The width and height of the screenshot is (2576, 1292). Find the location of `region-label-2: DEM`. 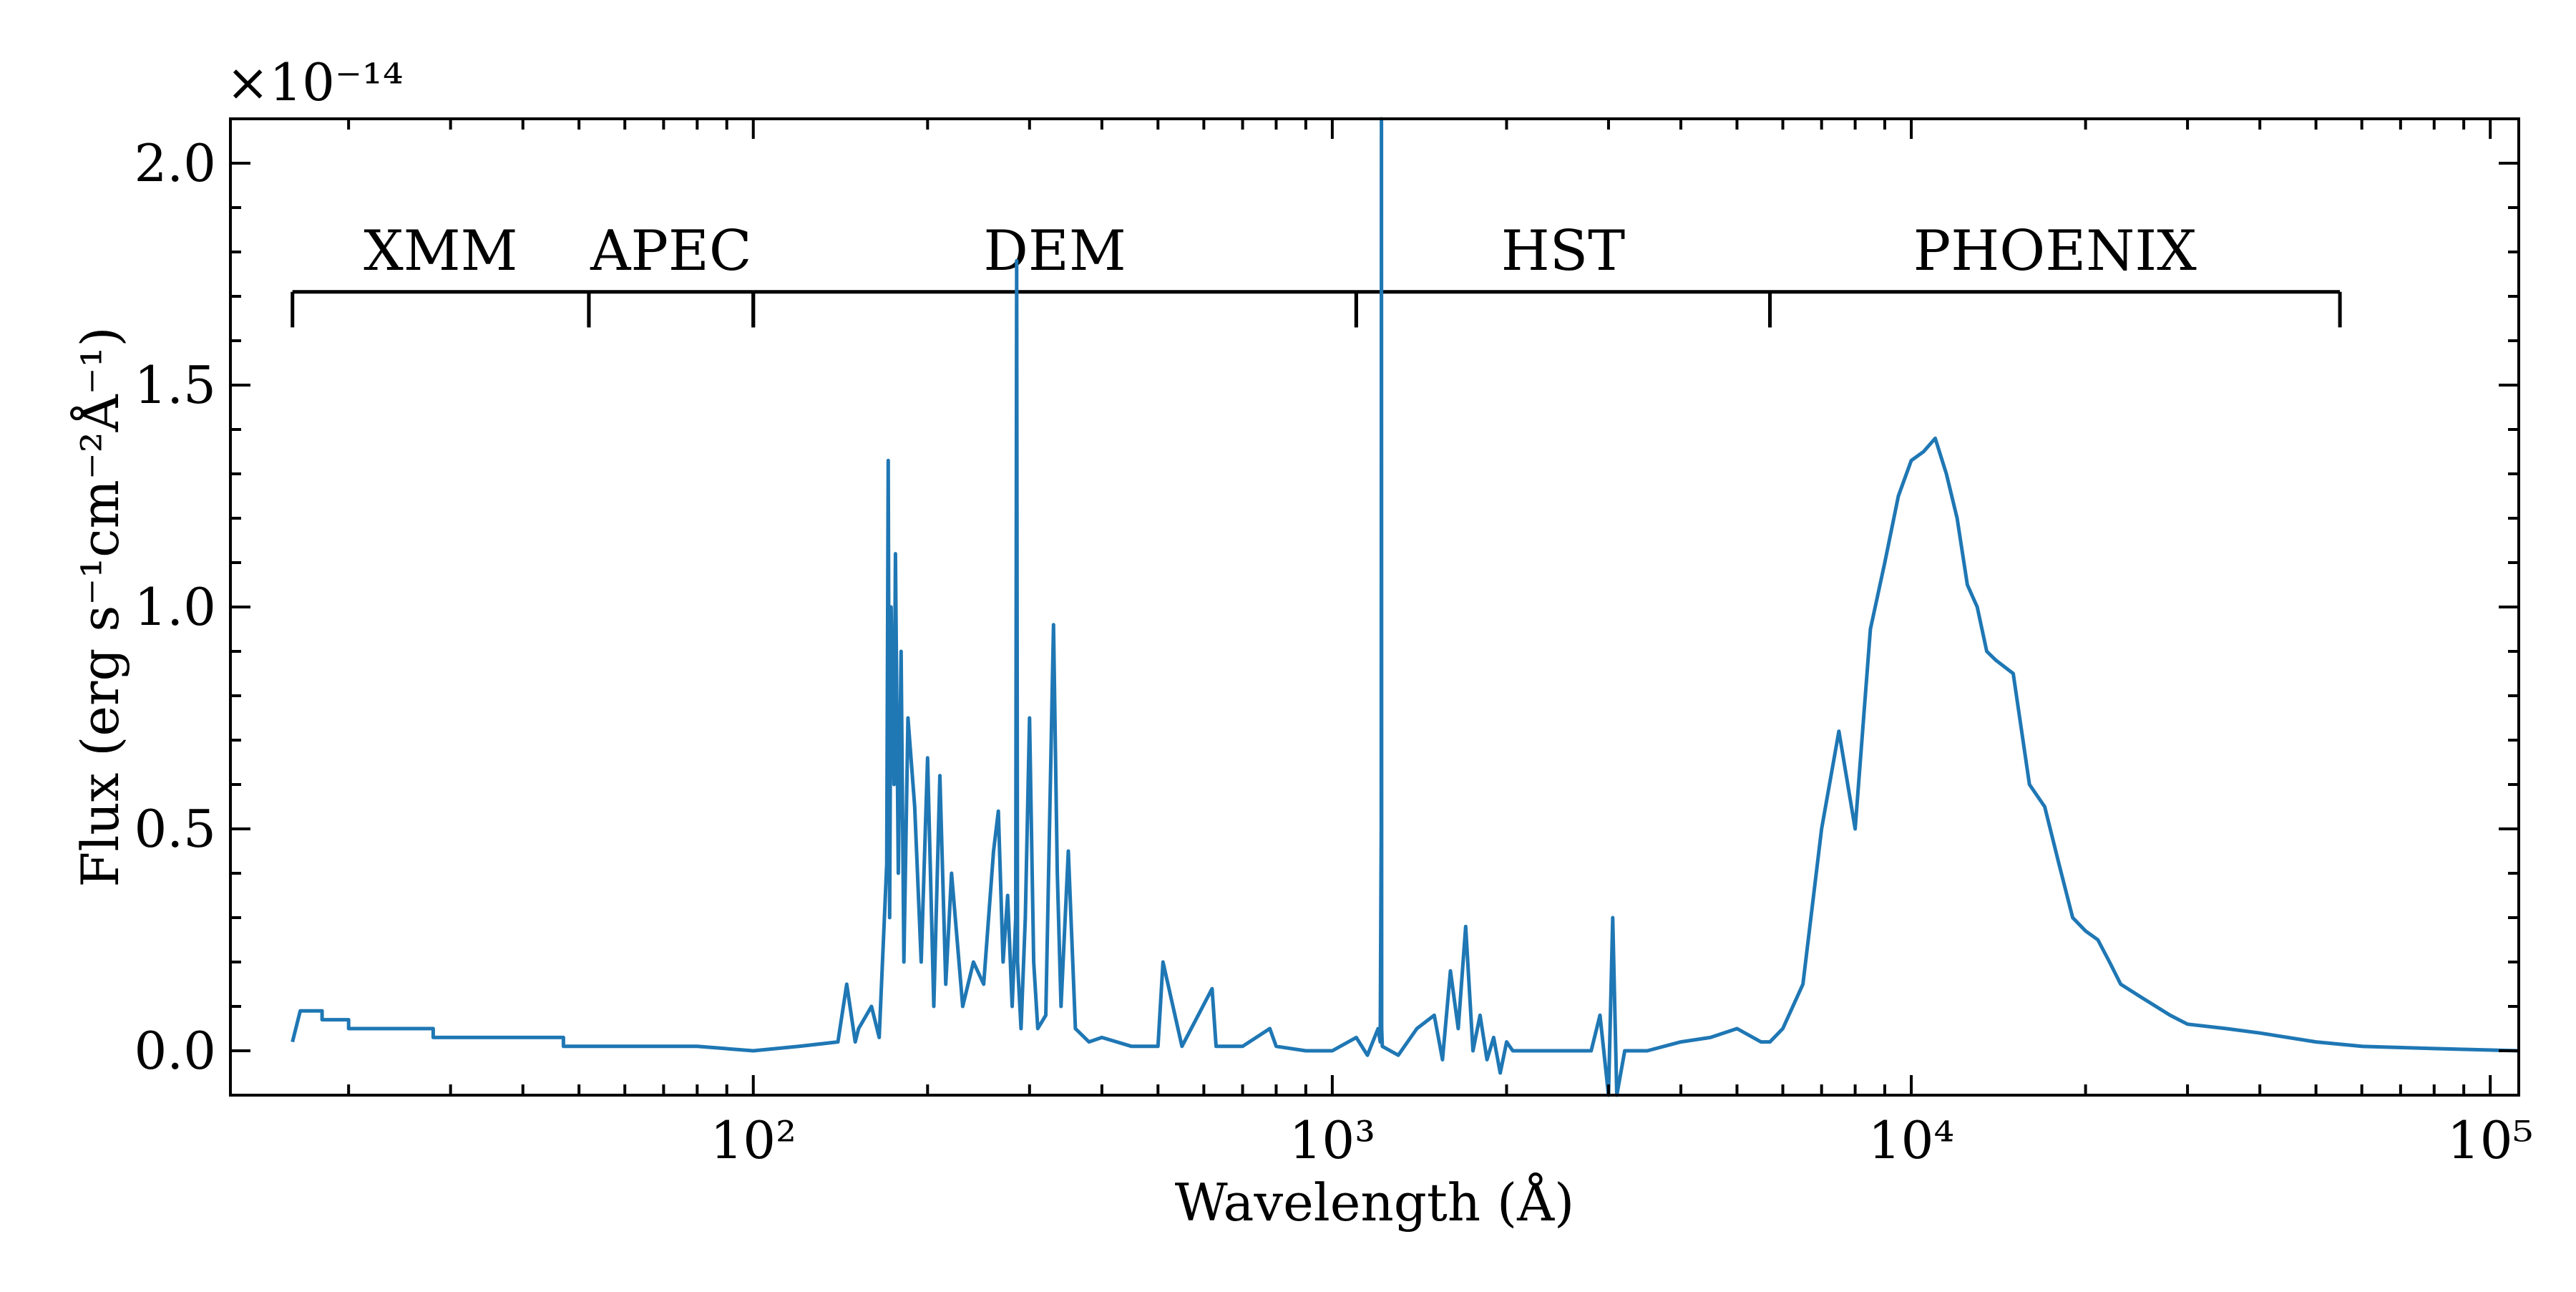

region-label-2: DEM is located at coordinates (1054, 251).